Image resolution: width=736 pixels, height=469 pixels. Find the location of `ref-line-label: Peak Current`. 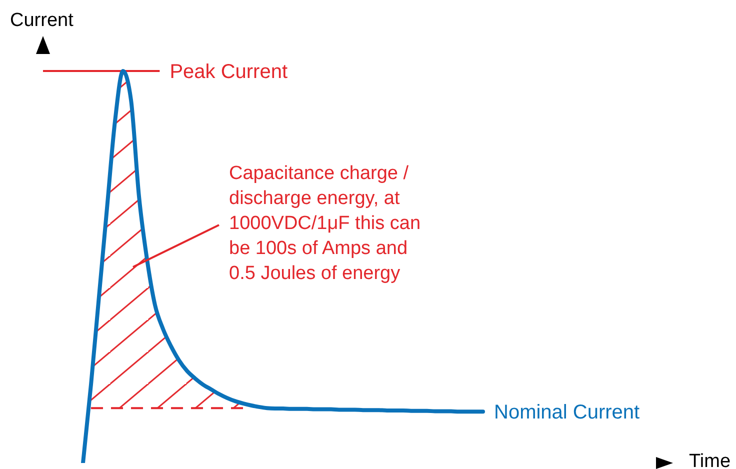

ref-line-label: Peak Current is located at coordinates (229, 72).